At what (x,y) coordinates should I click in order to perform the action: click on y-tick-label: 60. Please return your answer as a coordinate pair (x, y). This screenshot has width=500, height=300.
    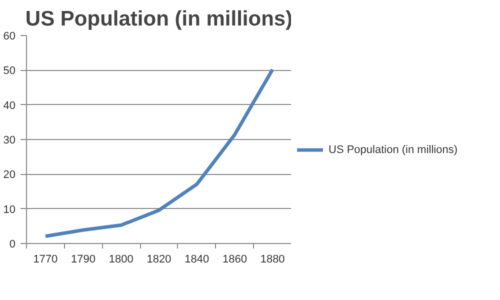
    Looking at the image, I should click on (9, 36).